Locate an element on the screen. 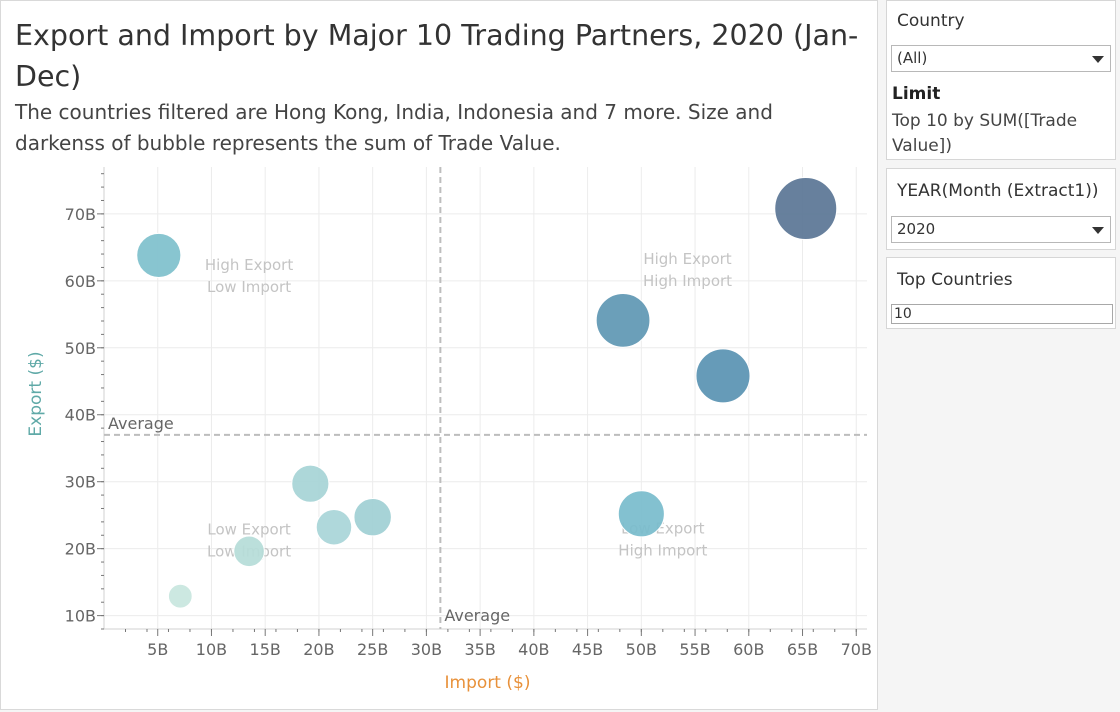 This screenshot has height=712, width=1120. limit-label: Limit is located at coordinates (916, 94).